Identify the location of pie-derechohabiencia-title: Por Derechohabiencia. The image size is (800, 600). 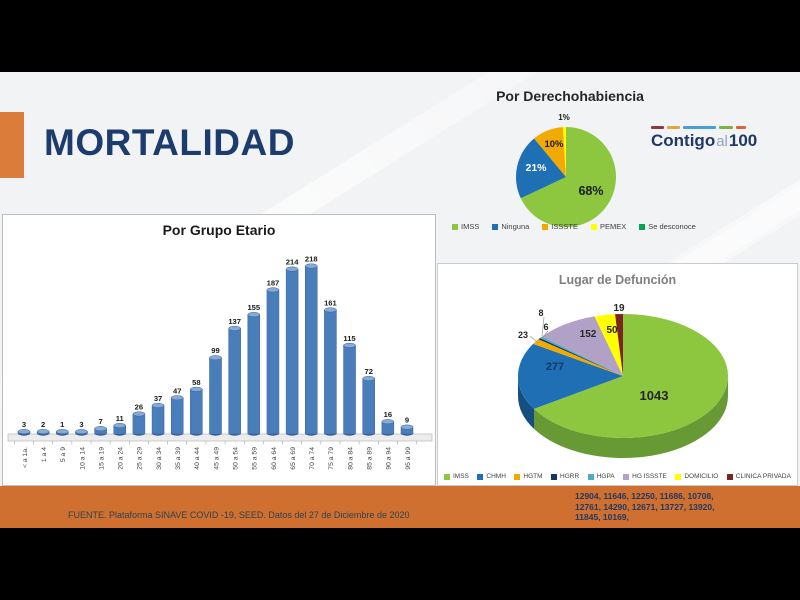
(570, 96).